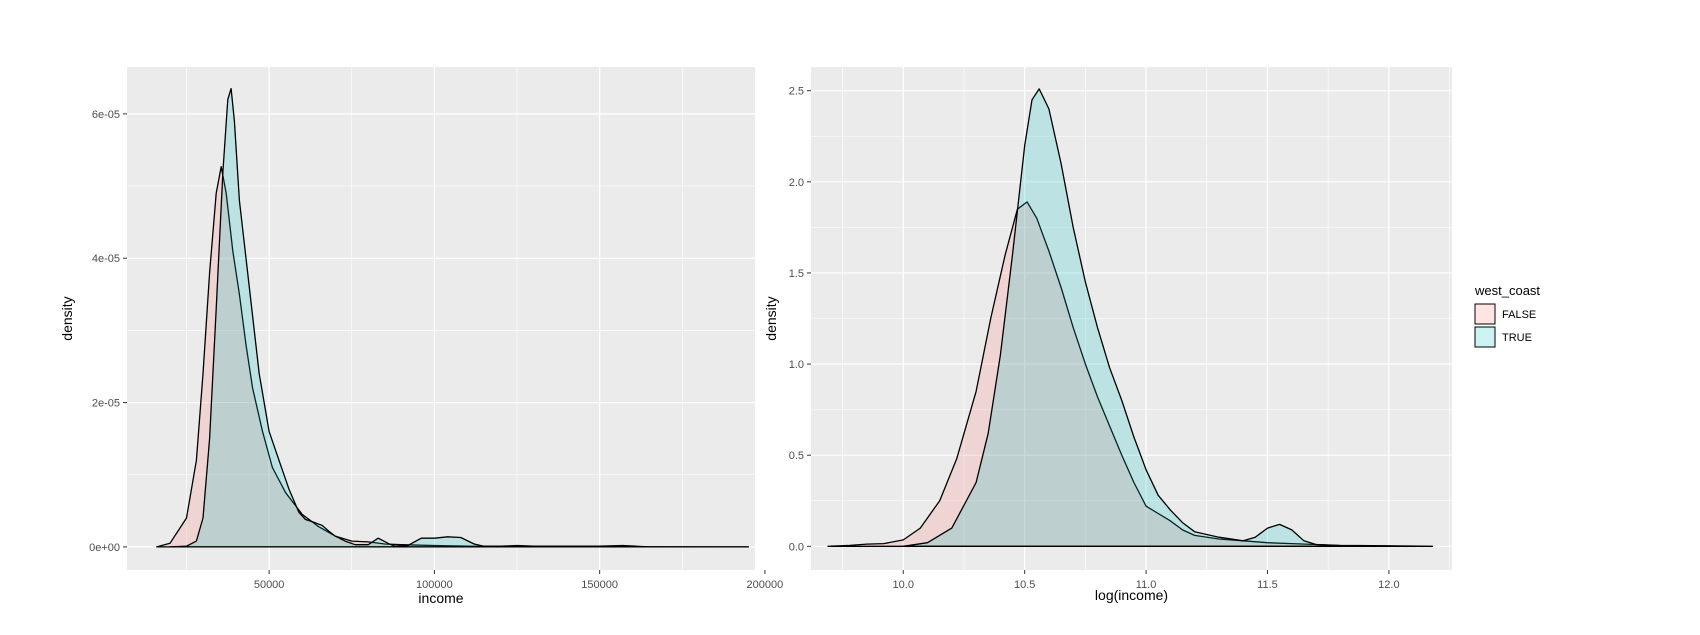  What do you see at coordinates (796, 92) in the screenshot?
I see `y-tick-label: 2.5` at bounding box center [796, 92].